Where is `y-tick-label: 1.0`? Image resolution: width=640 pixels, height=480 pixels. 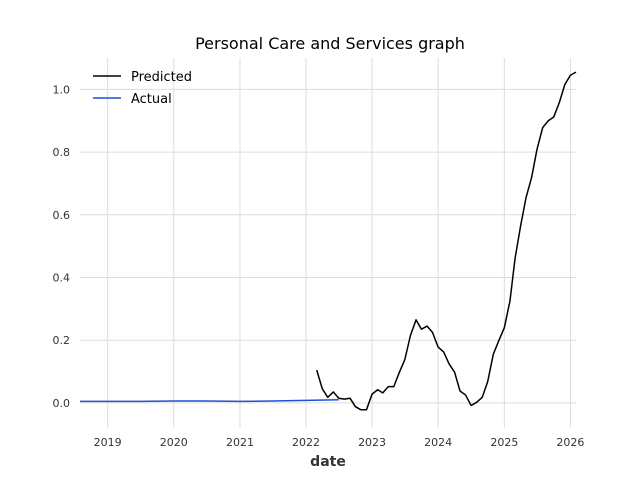 y-tick-label: 1.0 is located at coordinates (62, 89).